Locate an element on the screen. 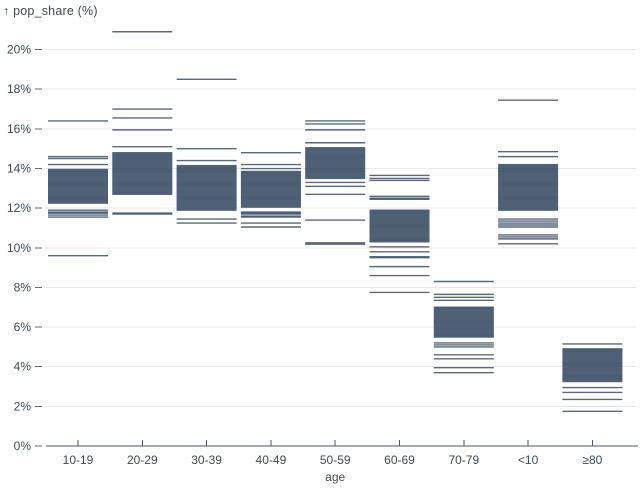 The image size is (640, 503). x-tick-label: 70-79 is located at coordinates (463, 460).